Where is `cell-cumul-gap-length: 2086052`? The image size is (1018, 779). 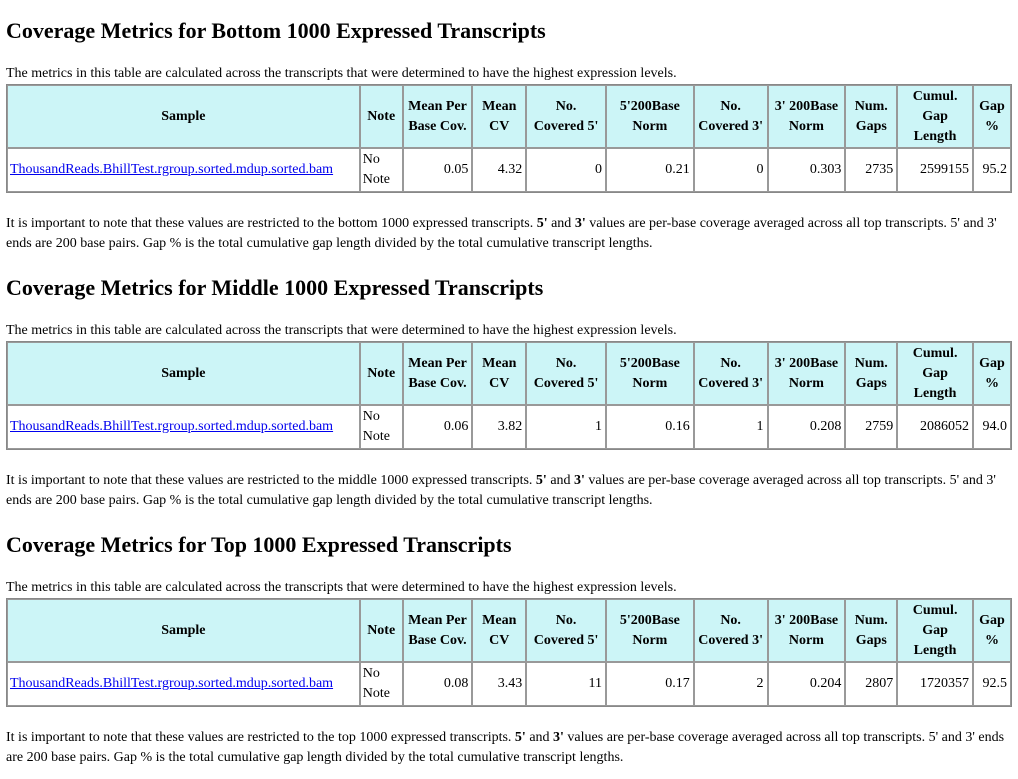 cell-cumul-gap-length: 2086052 is located at coordinates (935, 427).